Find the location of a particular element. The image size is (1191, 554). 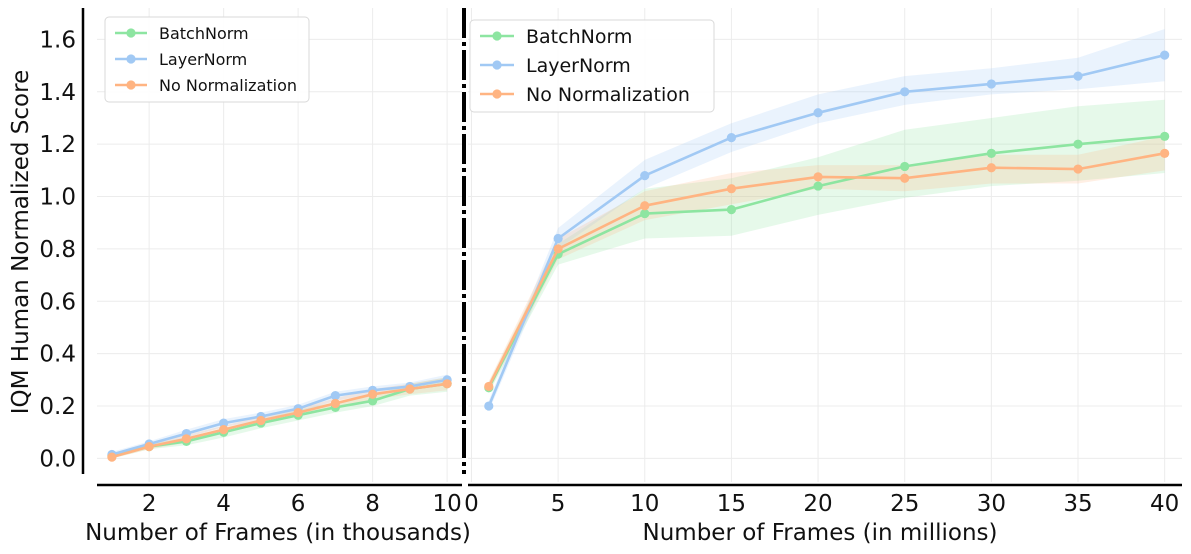

y-tick-label: 0.0 is located at coordinates (57, 459).